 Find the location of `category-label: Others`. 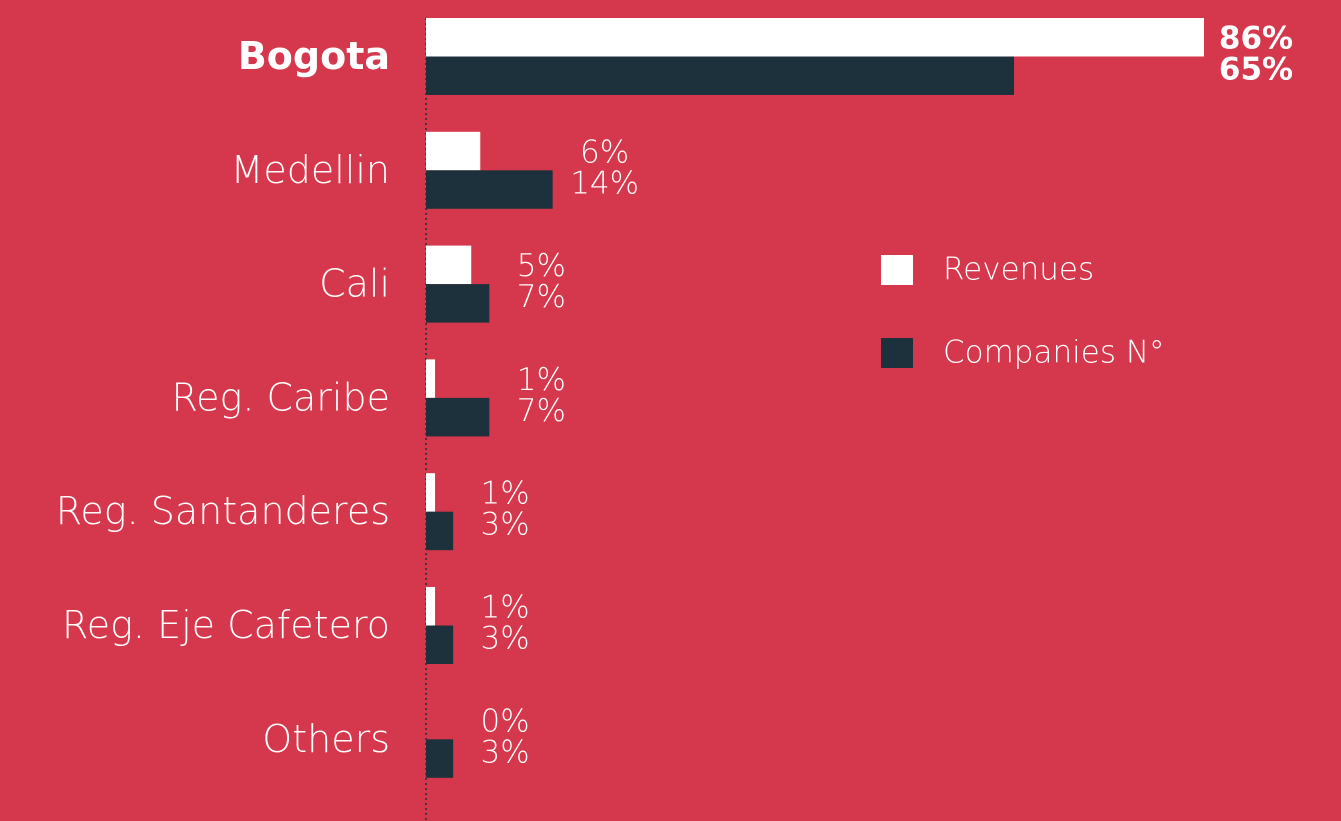

category-label: Others is located at coordinates (326, 739).